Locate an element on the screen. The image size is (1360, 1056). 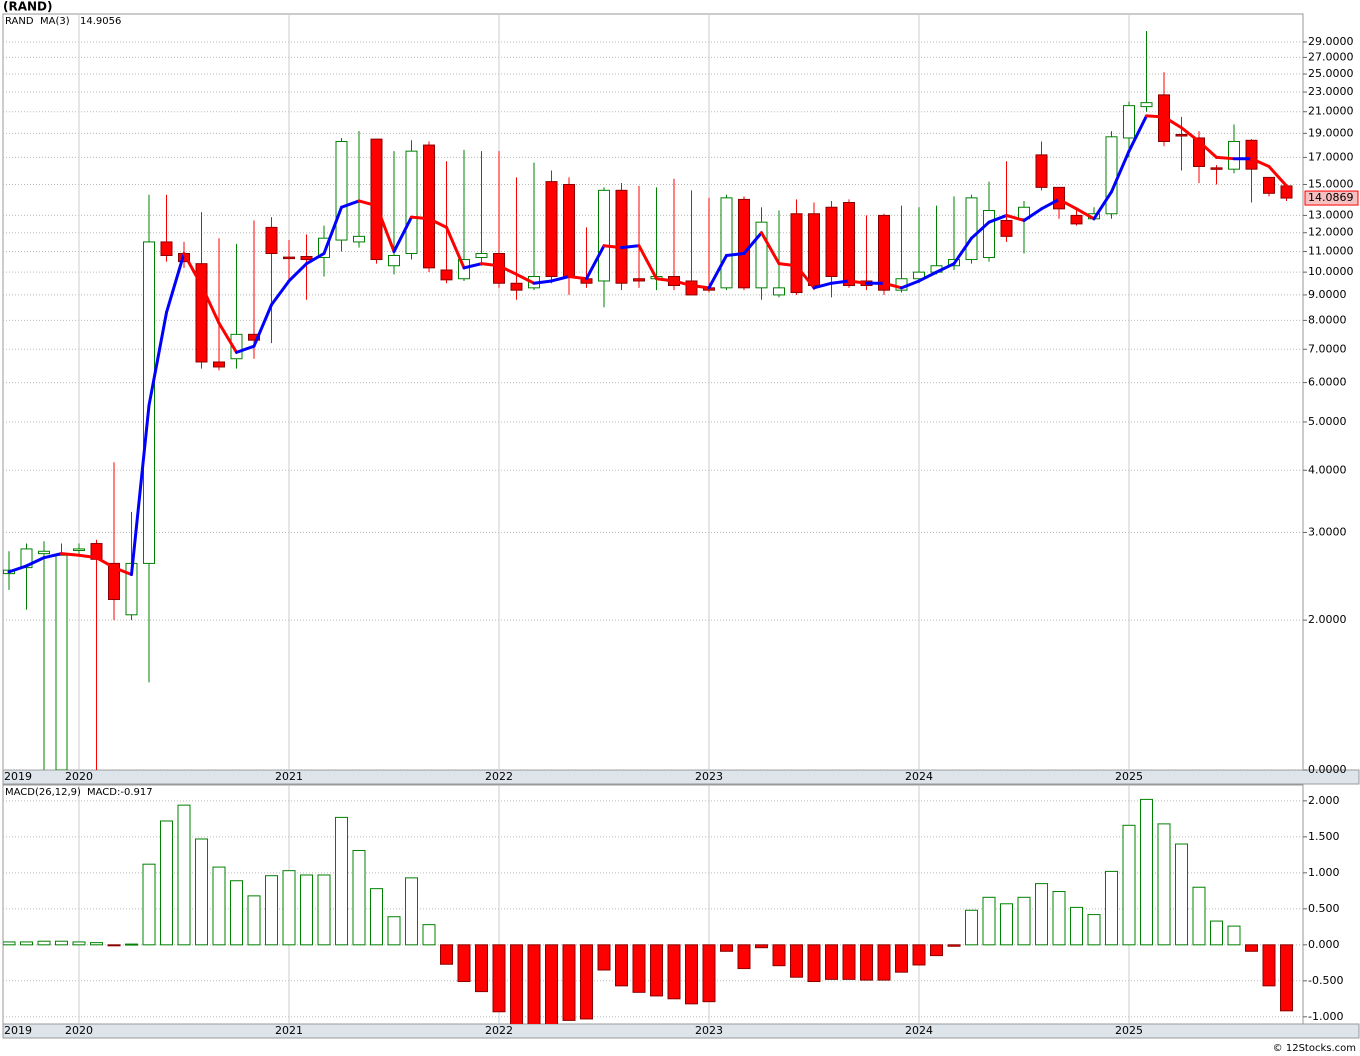
y-tick-label: 17.0000 is located at coordinates (1331, 156).